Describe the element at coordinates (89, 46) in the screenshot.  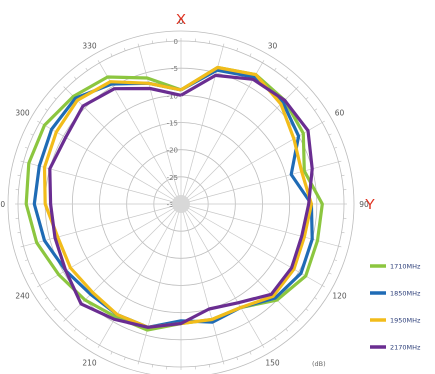
I see `angle-tick-label: 330` at that location.